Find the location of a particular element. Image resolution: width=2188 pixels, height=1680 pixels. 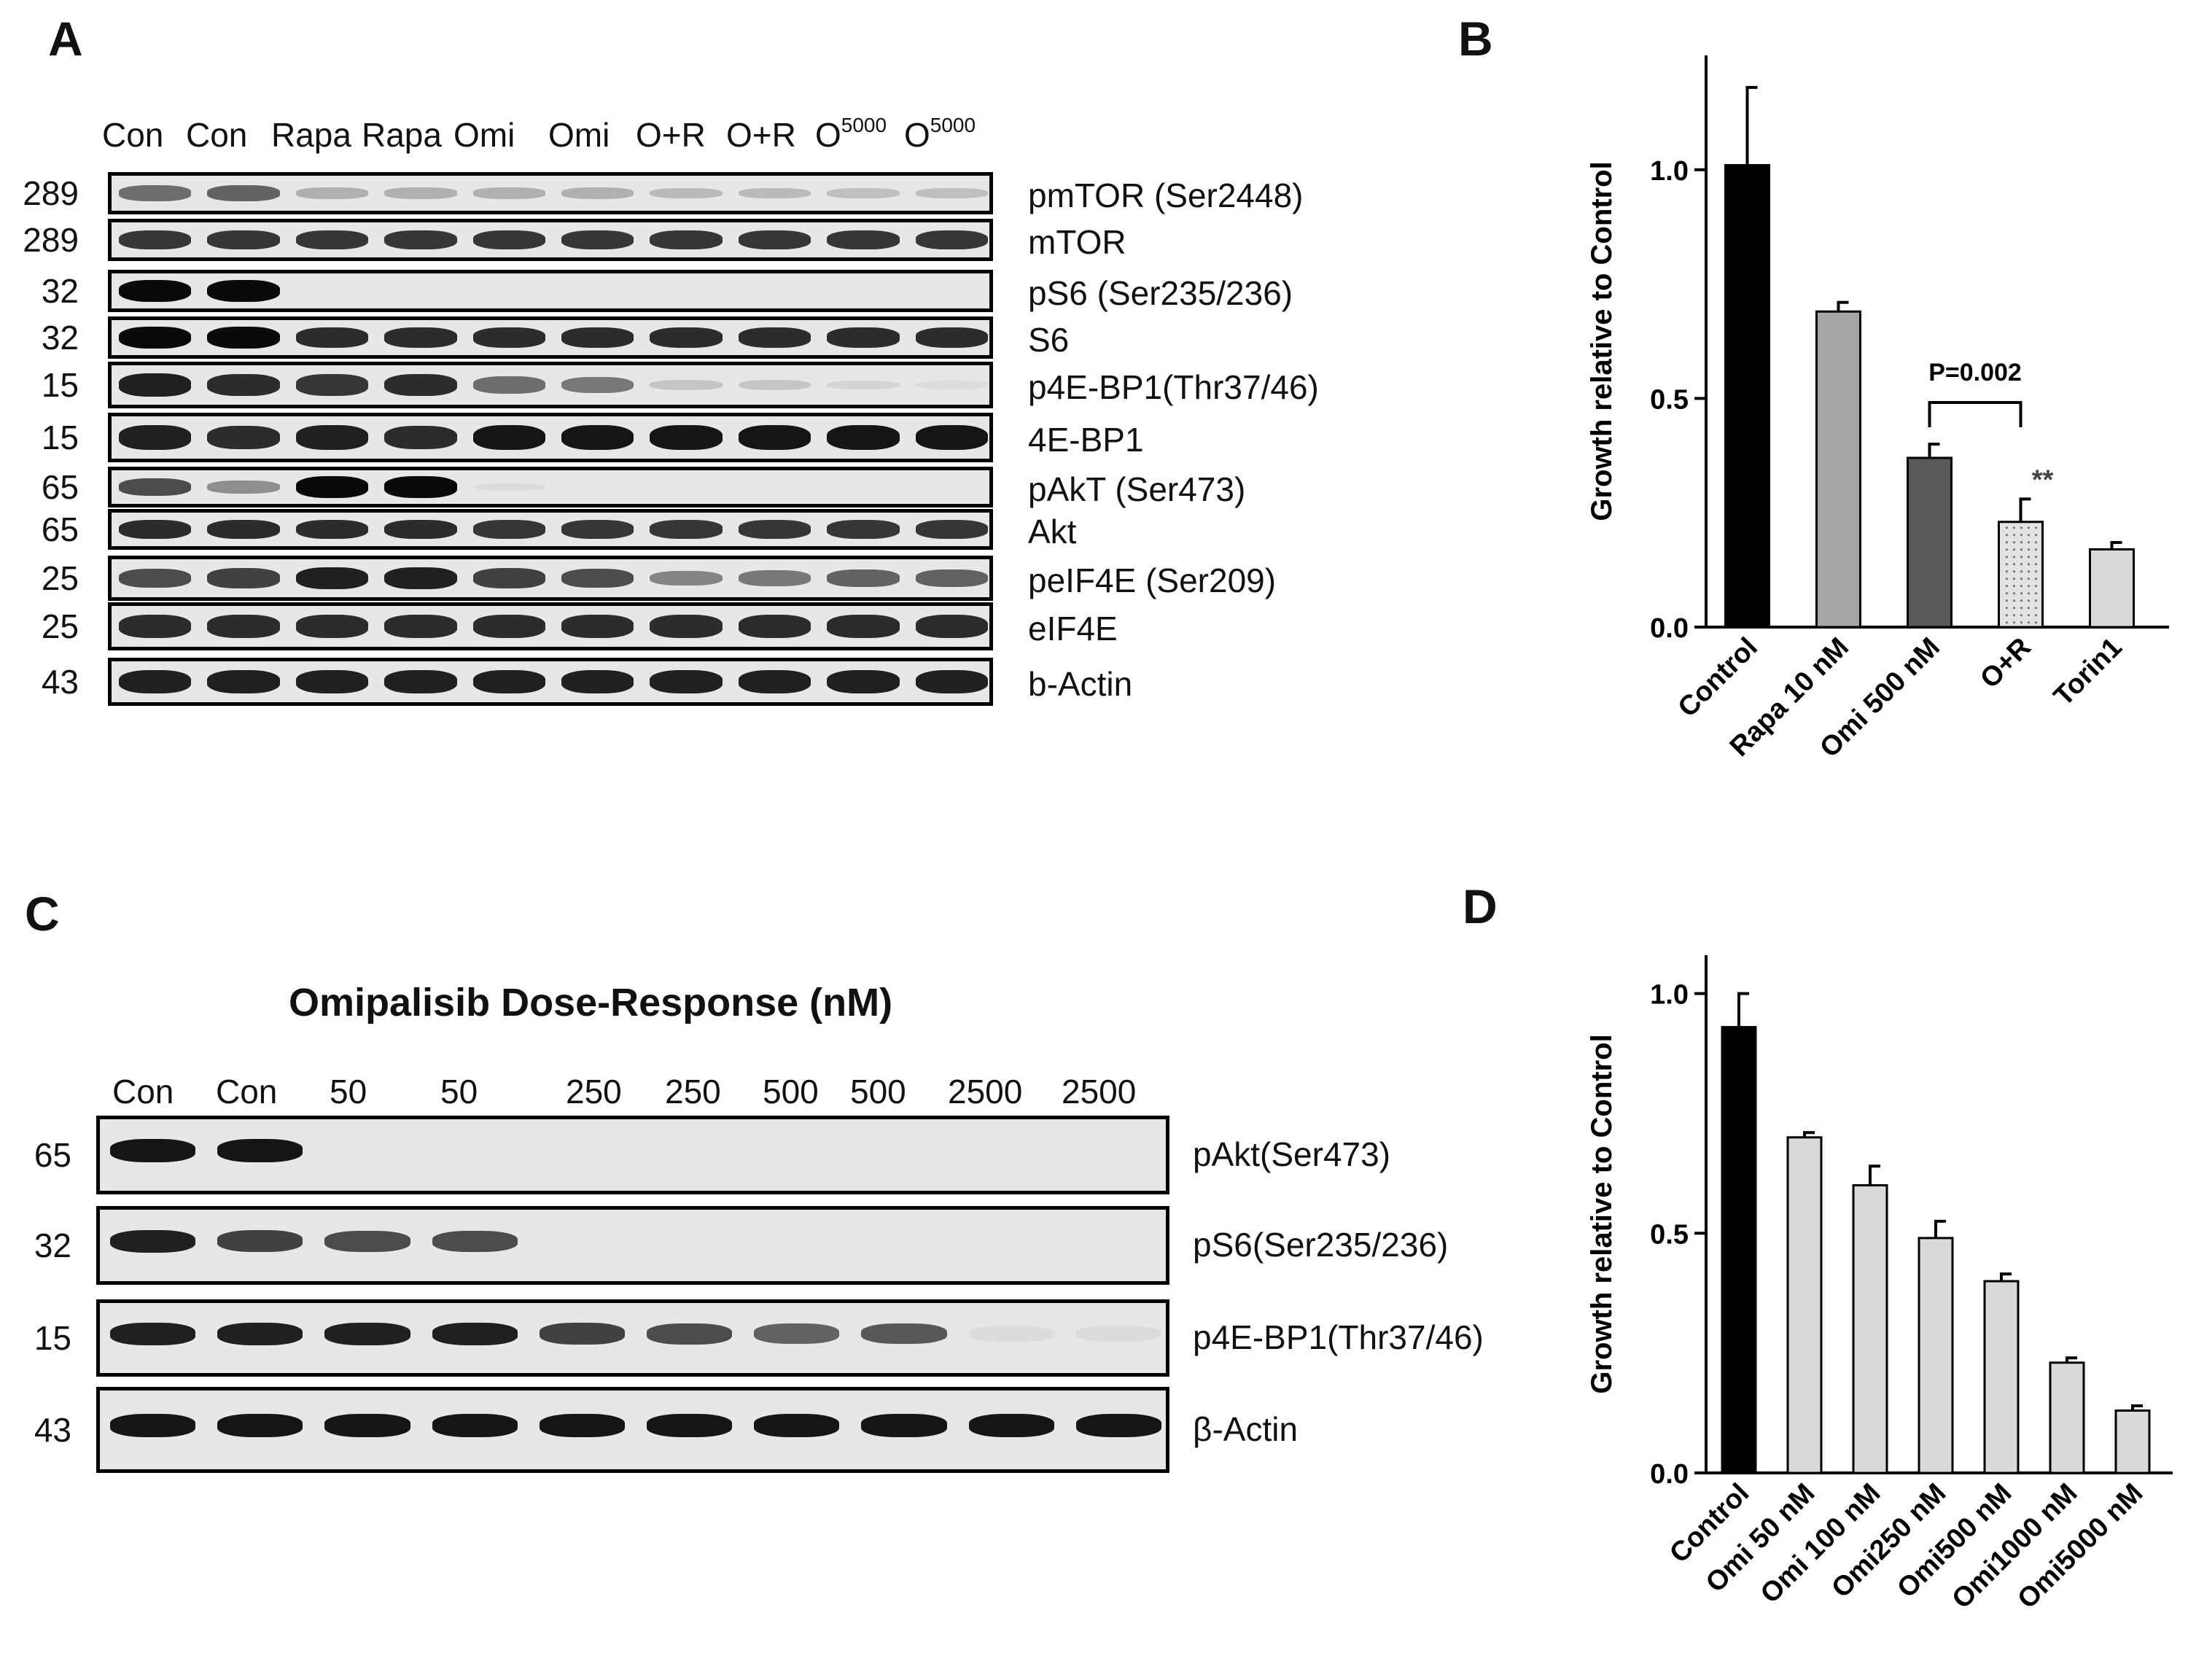

lane-label-a: O5000 is located at coordinates (940, 134).